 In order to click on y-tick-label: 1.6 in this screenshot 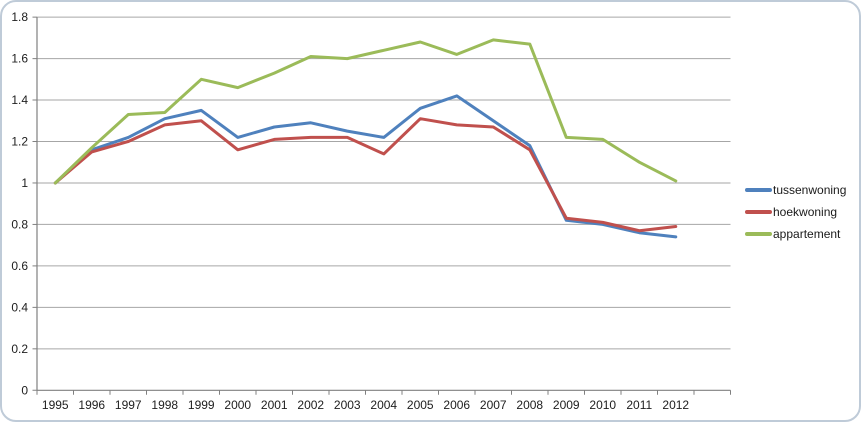, I will do `click(19, 59)`.